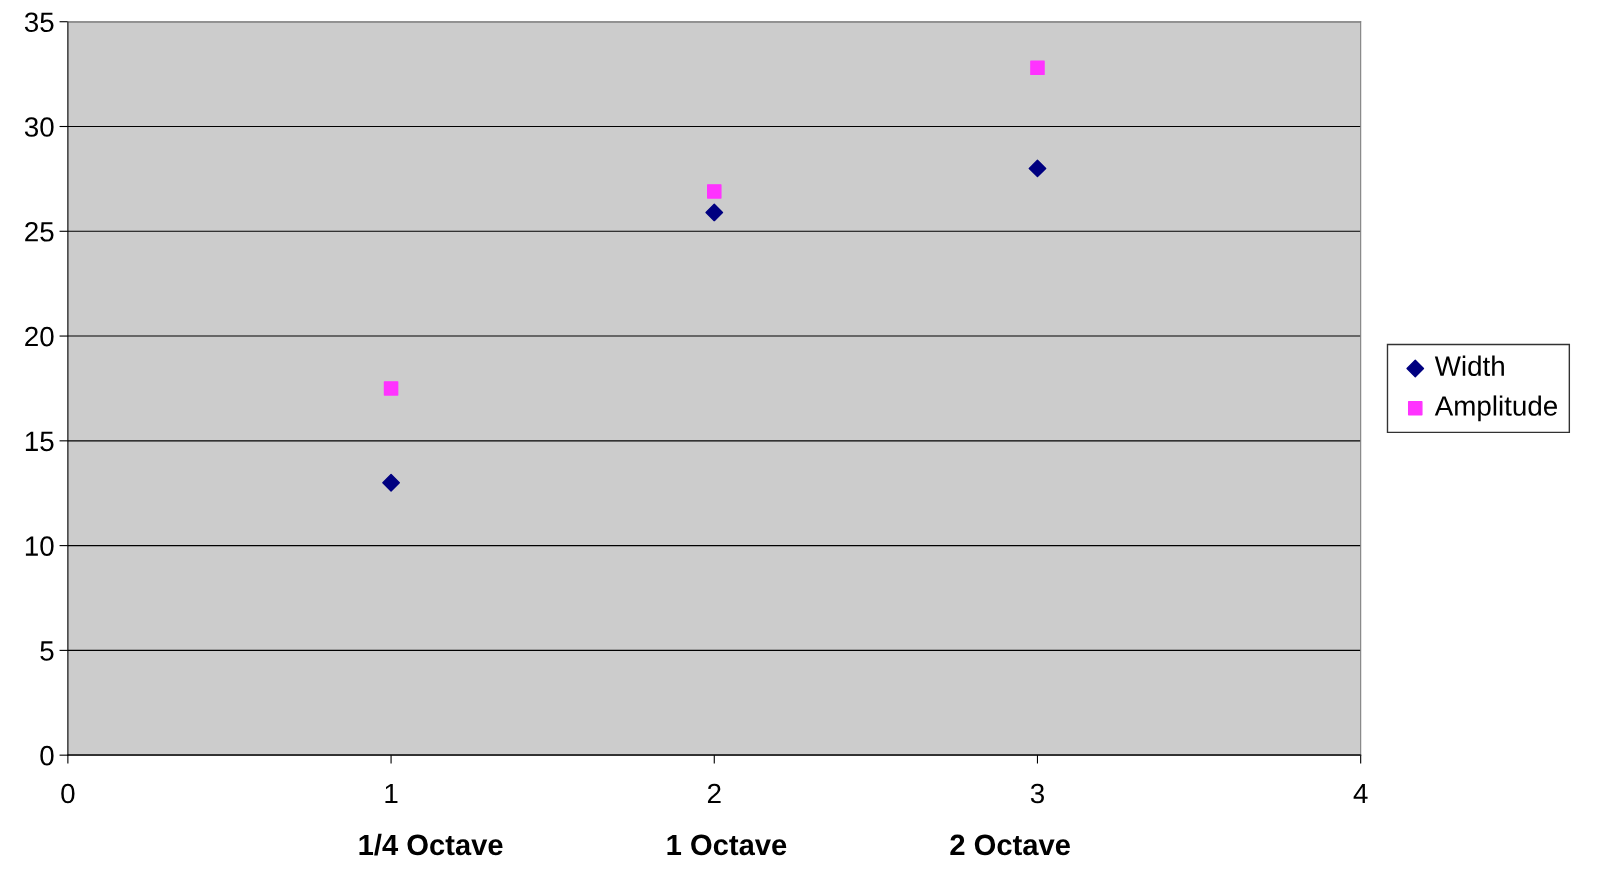  I want to click on x-tick-label: 3, so click(1037, 793).